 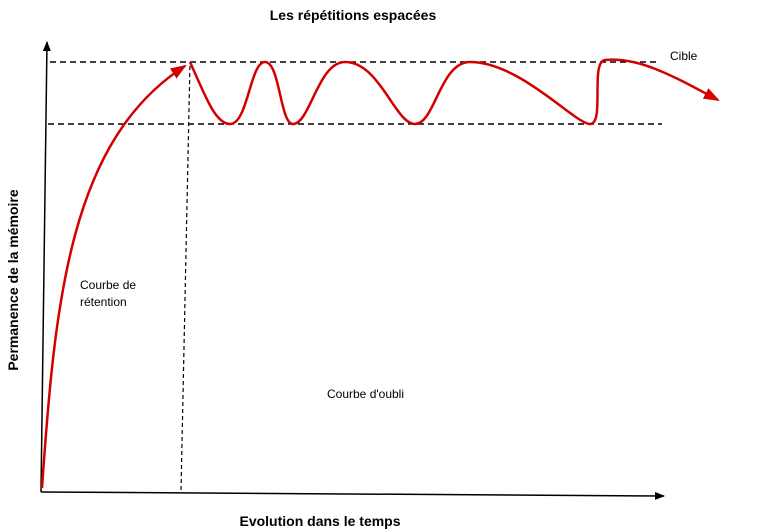 I want to click on divider-line, so click(x=185, y=276).